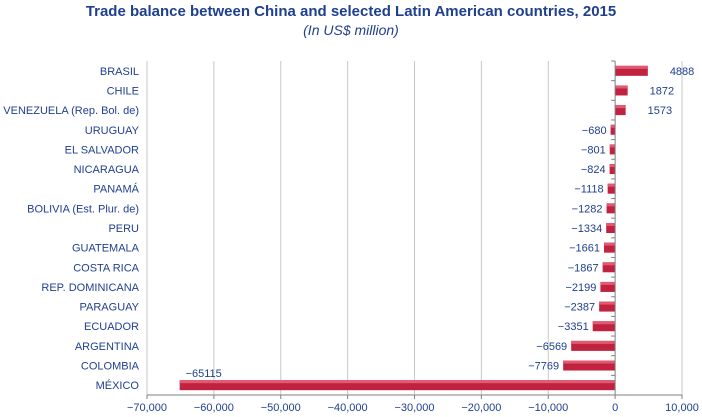  I want to click on category-label: PERU, so click(123, 229).